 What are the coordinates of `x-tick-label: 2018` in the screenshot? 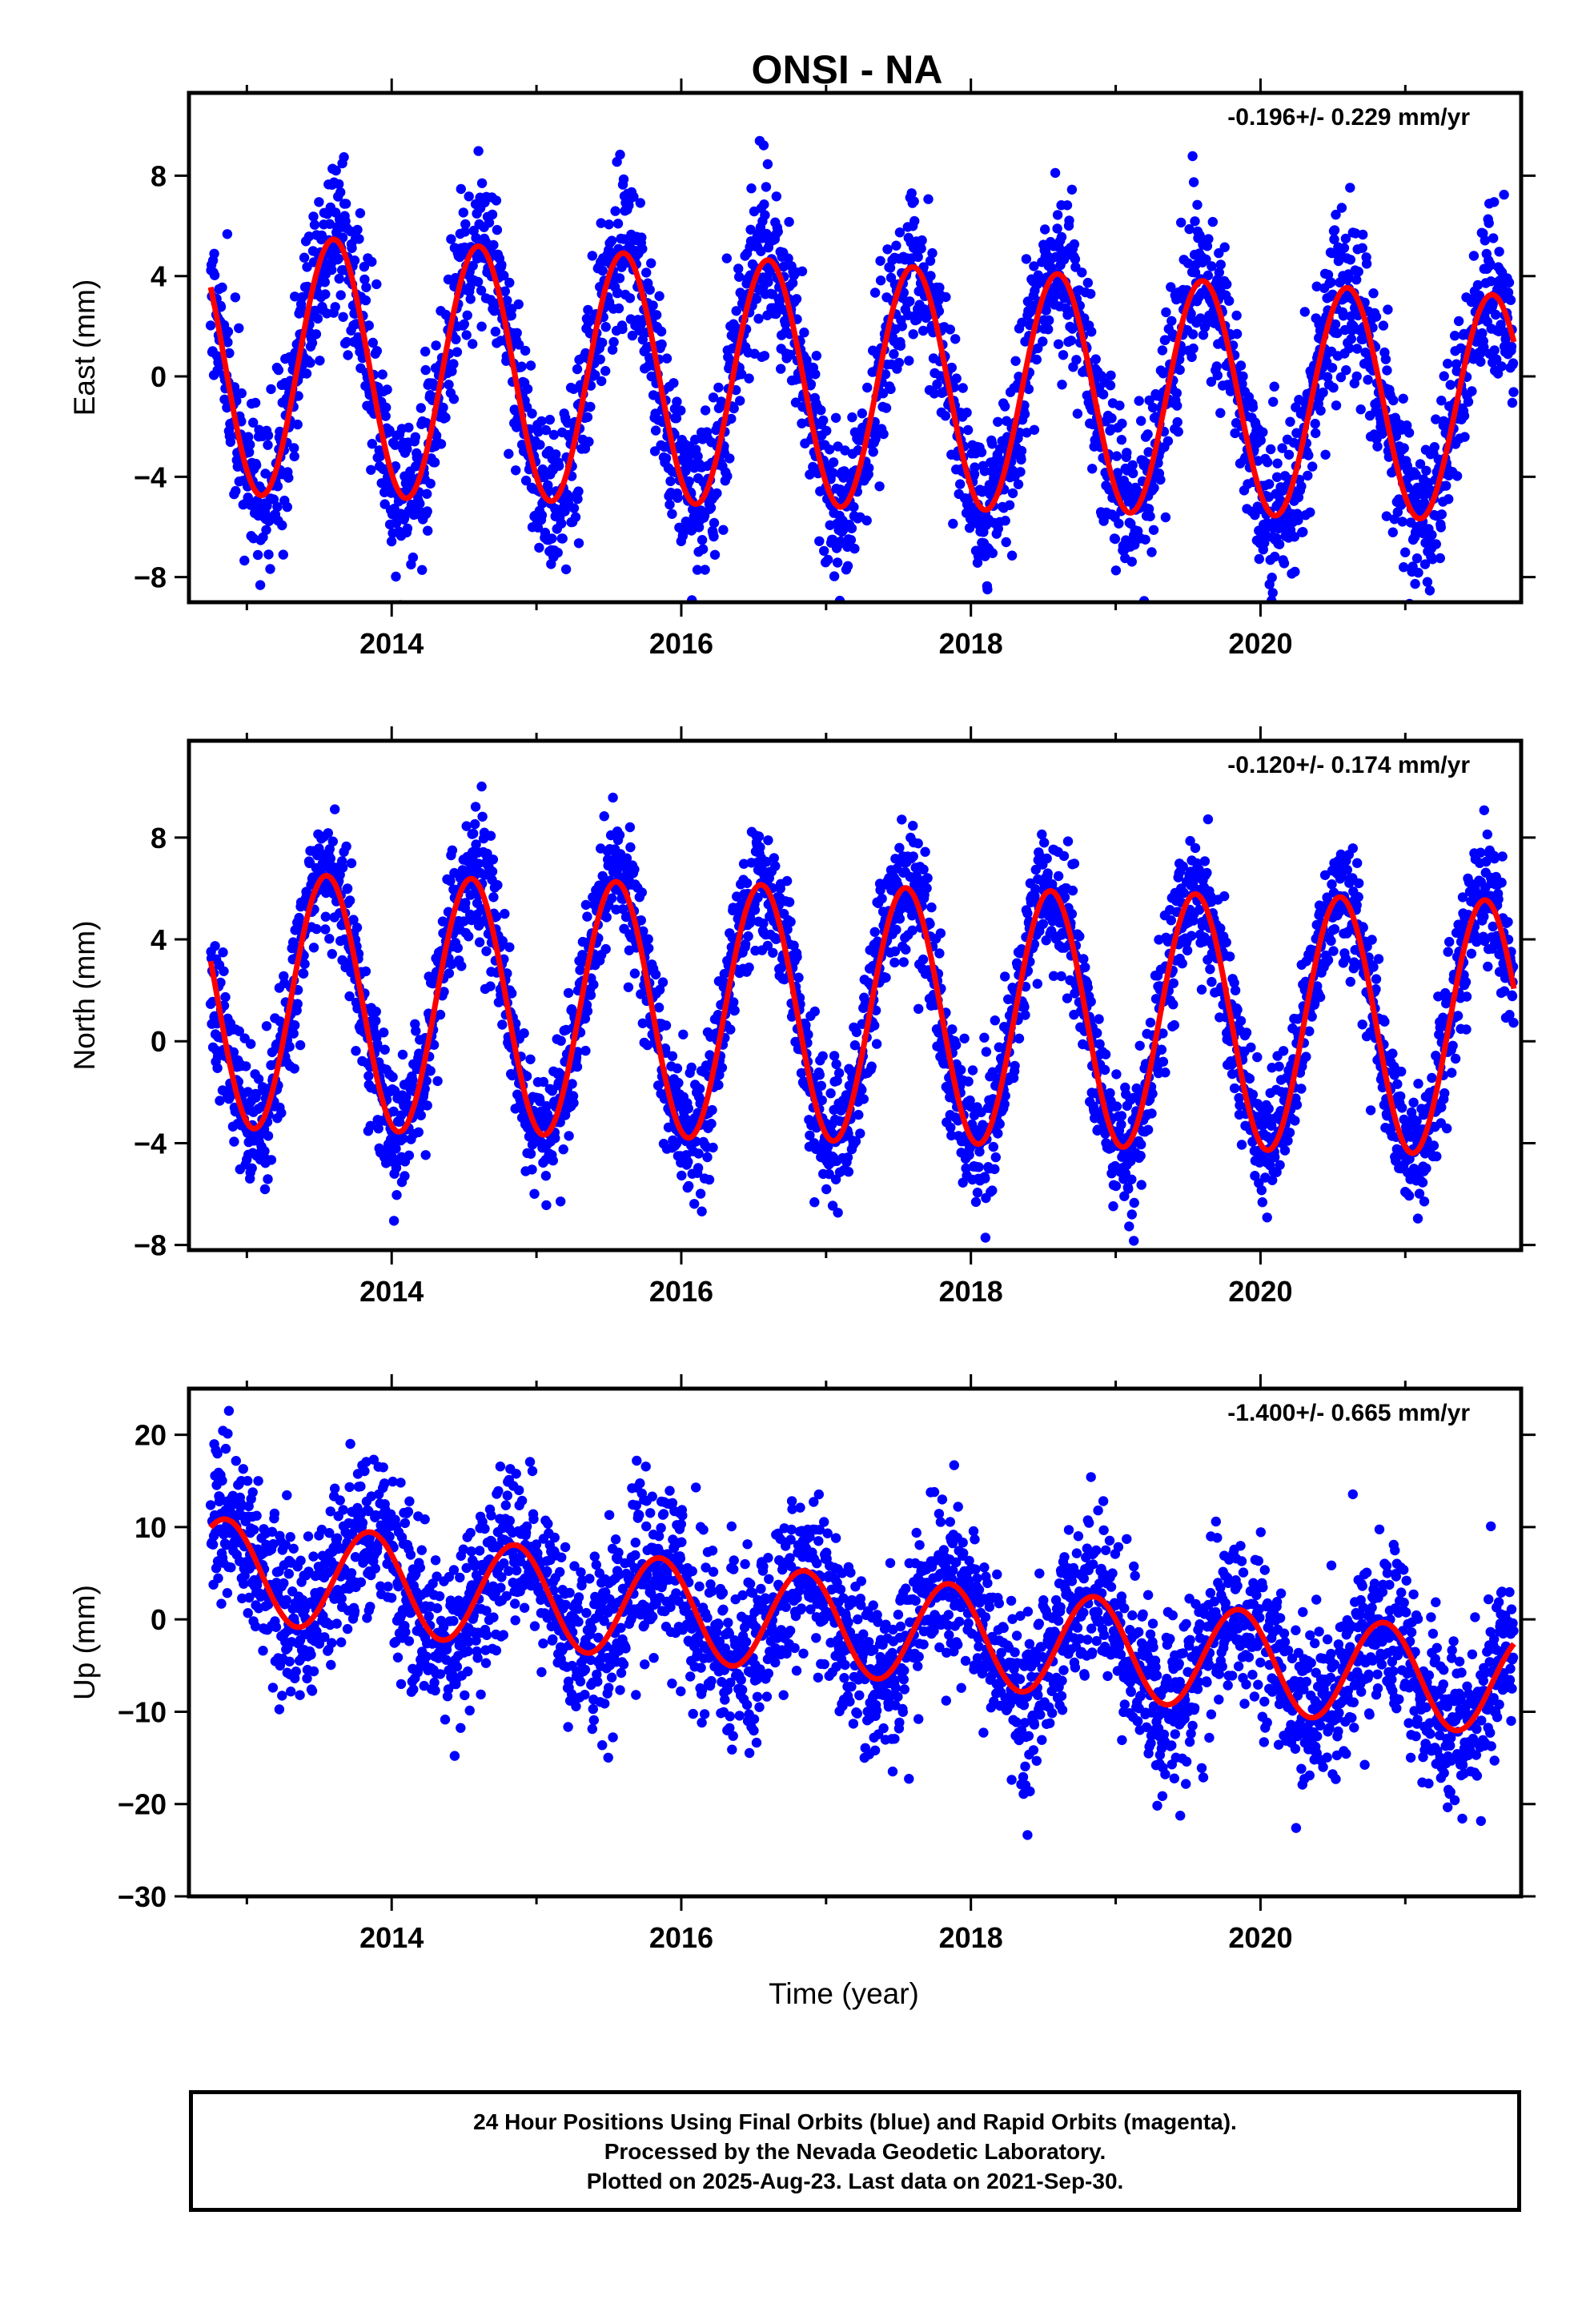 It's located at (971, 644).